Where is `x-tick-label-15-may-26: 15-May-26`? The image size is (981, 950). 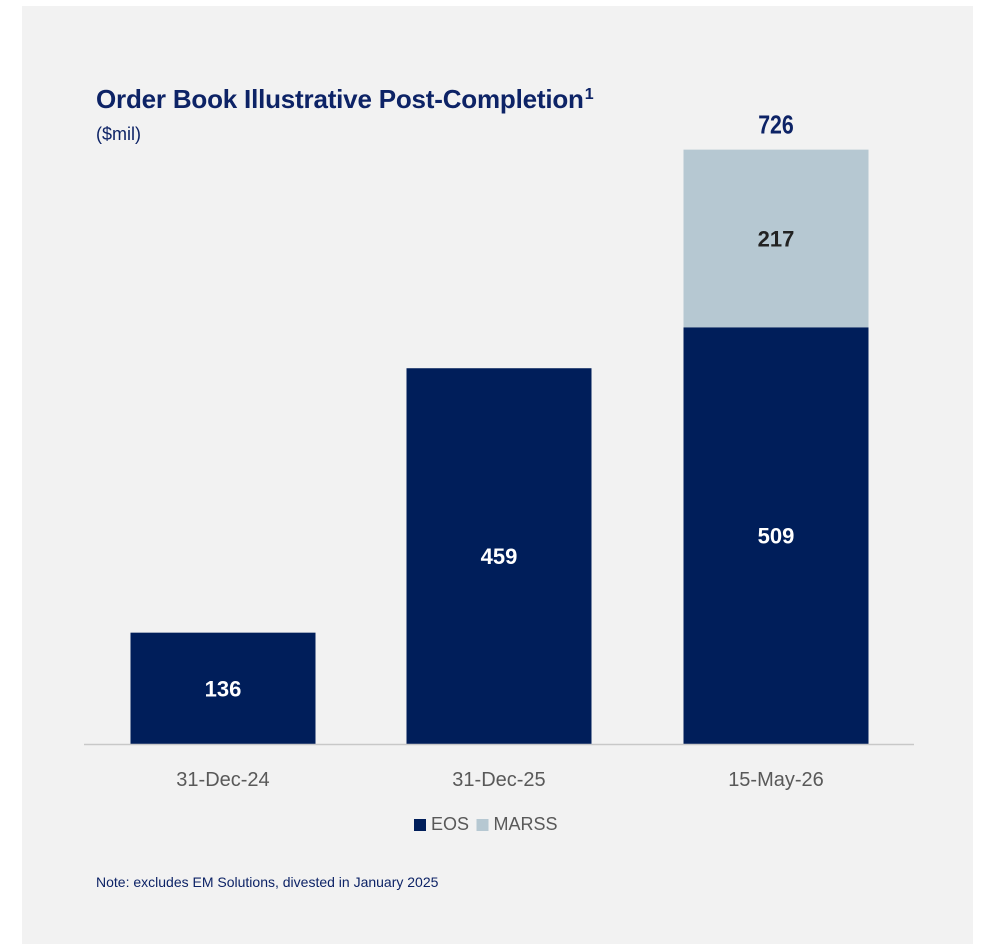
x-tick-label-15-may-26: 15-May-26 is located at coordinates (776, 780).